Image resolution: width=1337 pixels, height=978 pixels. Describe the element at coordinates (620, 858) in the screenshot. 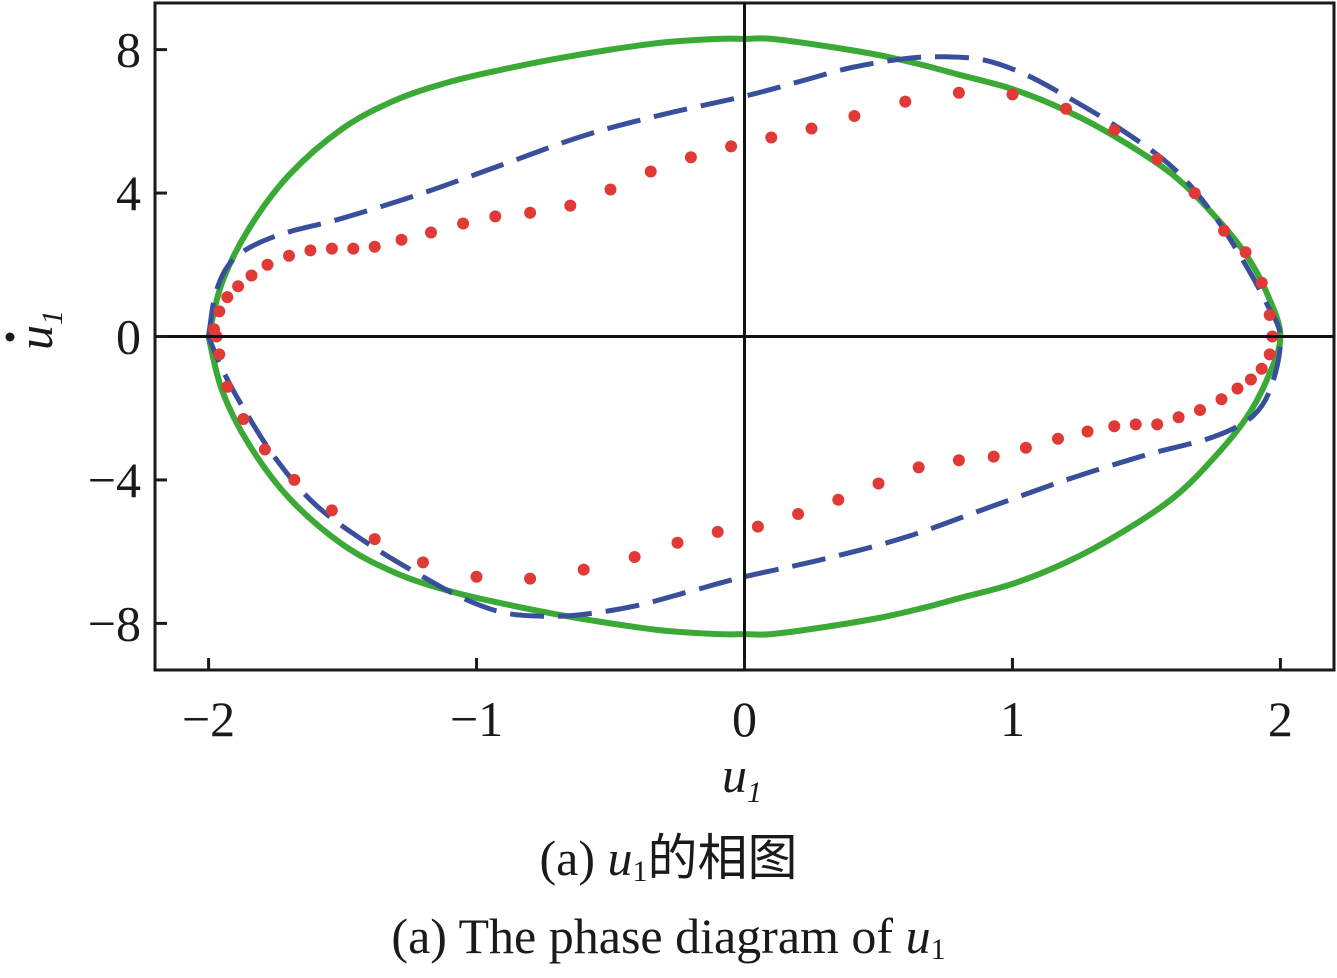

I see `caption-cn-var: u` at that location.